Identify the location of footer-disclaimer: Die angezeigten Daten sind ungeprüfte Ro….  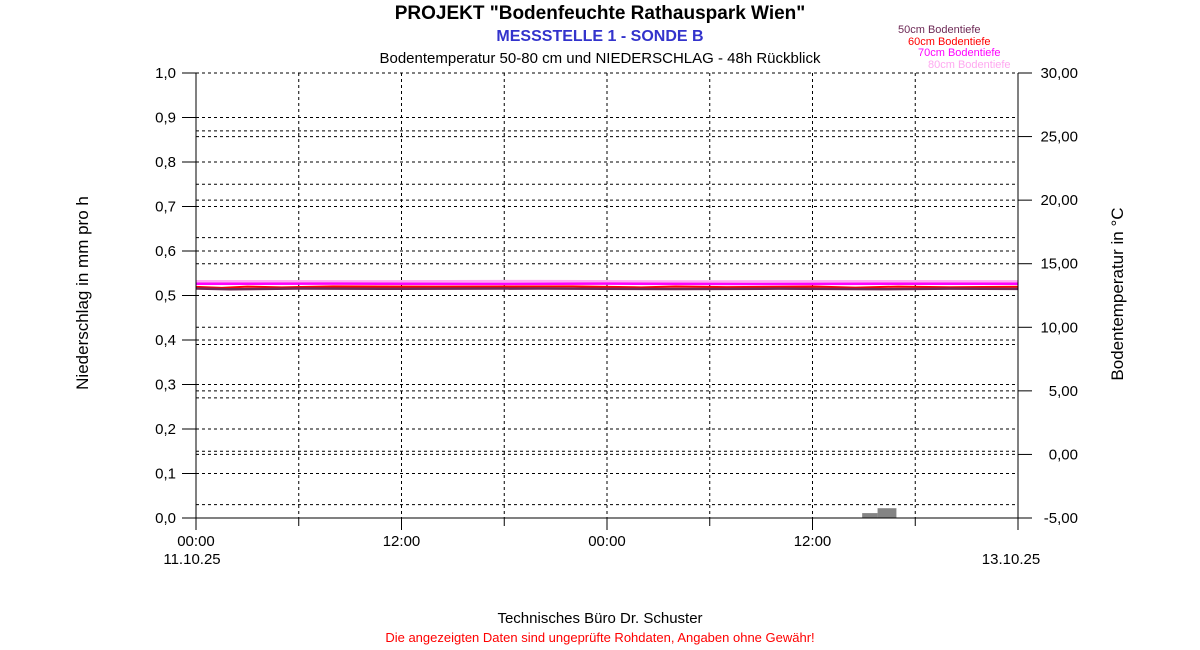
(600, 637).